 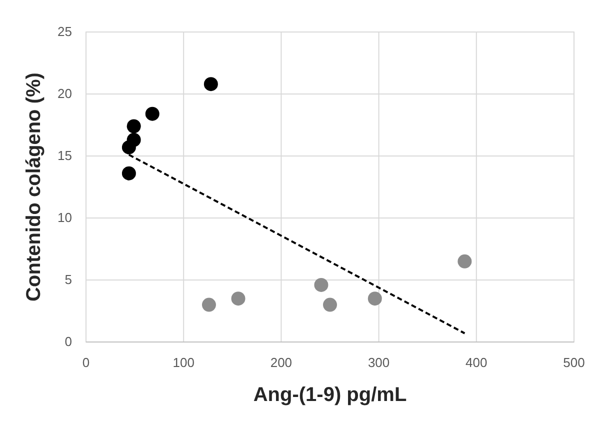 I want to click on y-tick-label: 0, so click(x=68, y=341).